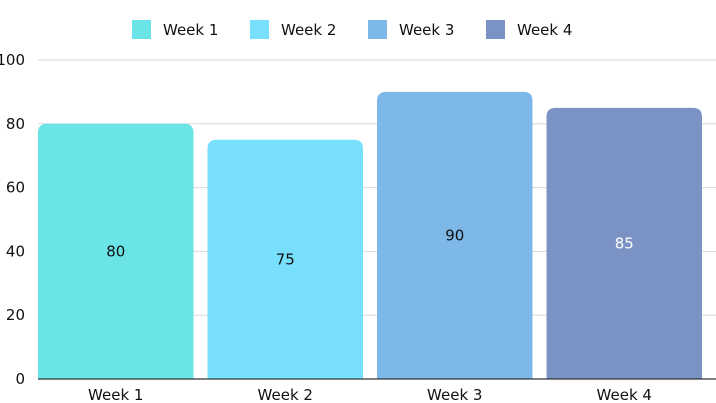  What do you see at coordinates (426, 30) in the screenshot?
I see `legend-label: Week 3` at bounding box center [426, 30].